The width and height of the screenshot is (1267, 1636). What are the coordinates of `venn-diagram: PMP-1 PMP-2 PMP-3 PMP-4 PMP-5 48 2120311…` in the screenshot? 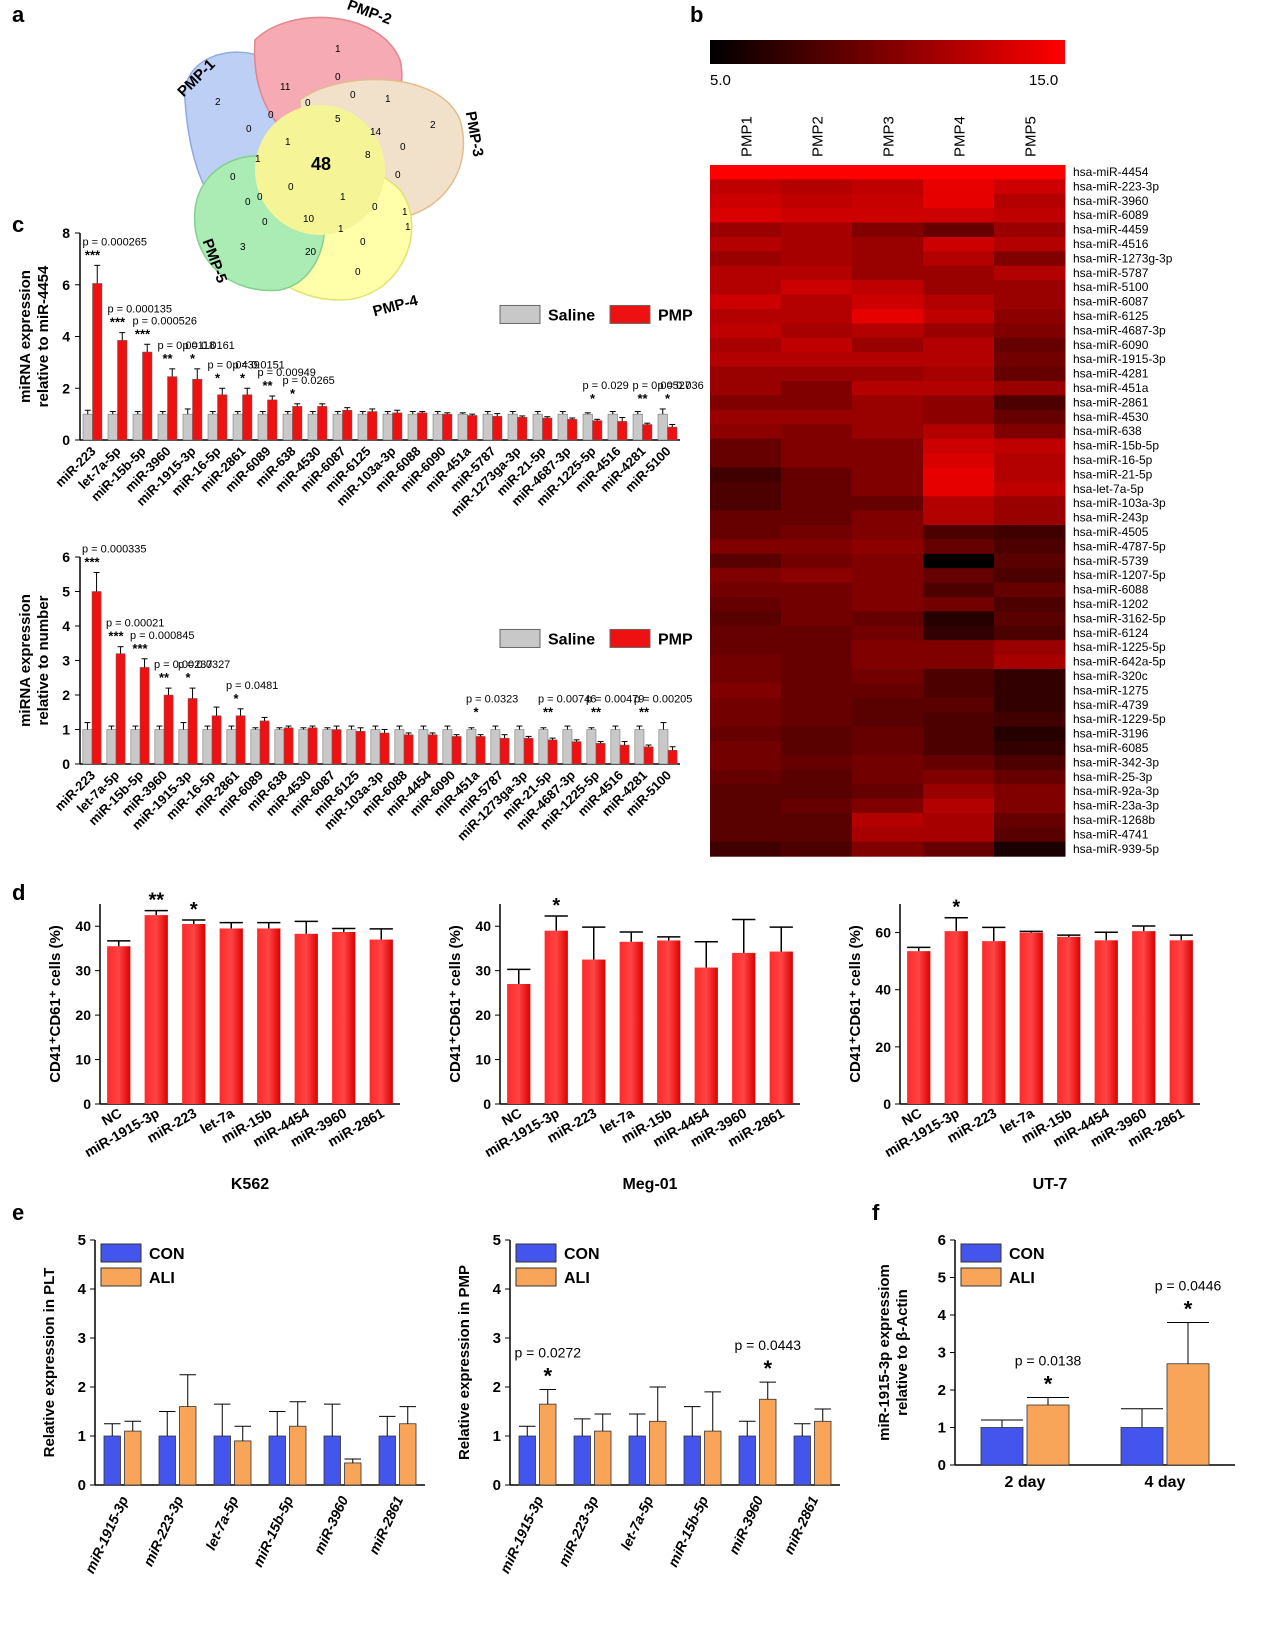 It's located at (330, 160).